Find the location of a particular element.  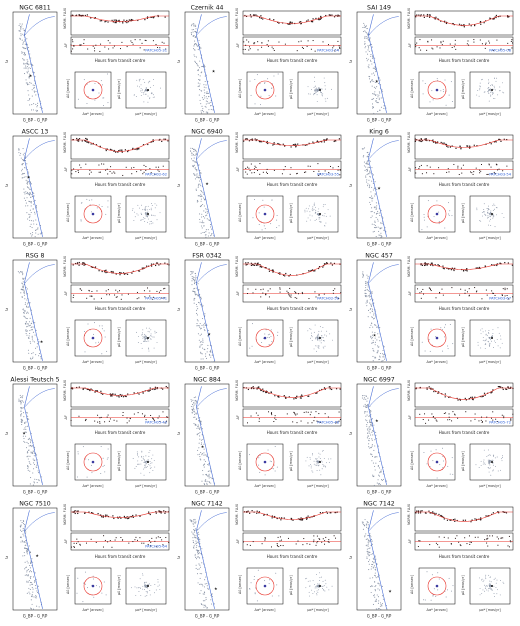

cluster-title: NGC 7142 is located at coordinates (207, 504).